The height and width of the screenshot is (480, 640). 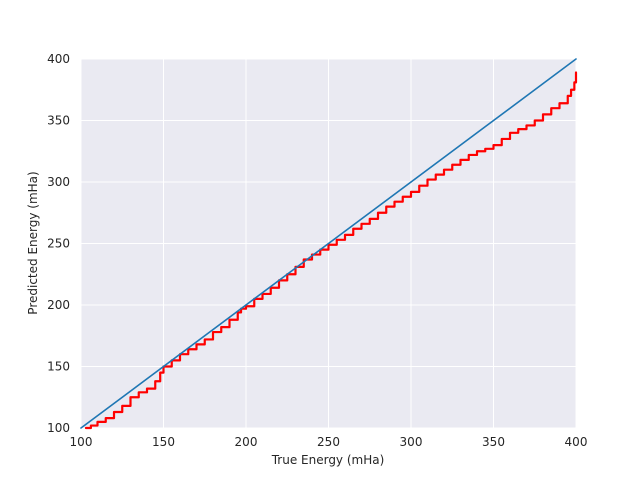 I want to click on x-tick-labels: 100 150 200 250 300 350 400, so click(x=329, y=442).